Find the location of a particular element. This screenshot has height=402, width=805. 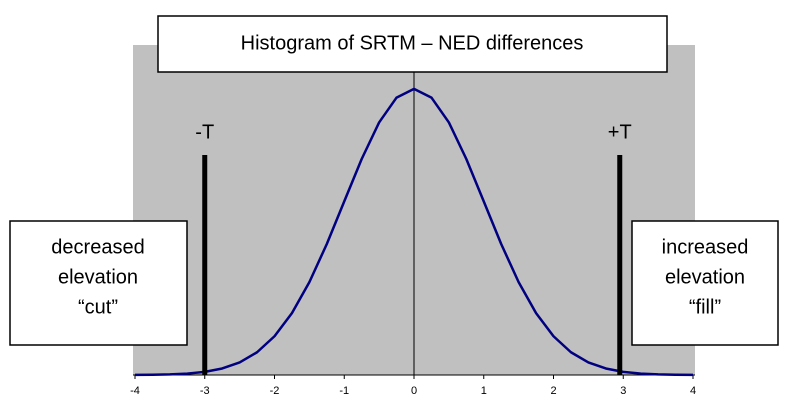

left-note-box is located at coordinates (98, 283).